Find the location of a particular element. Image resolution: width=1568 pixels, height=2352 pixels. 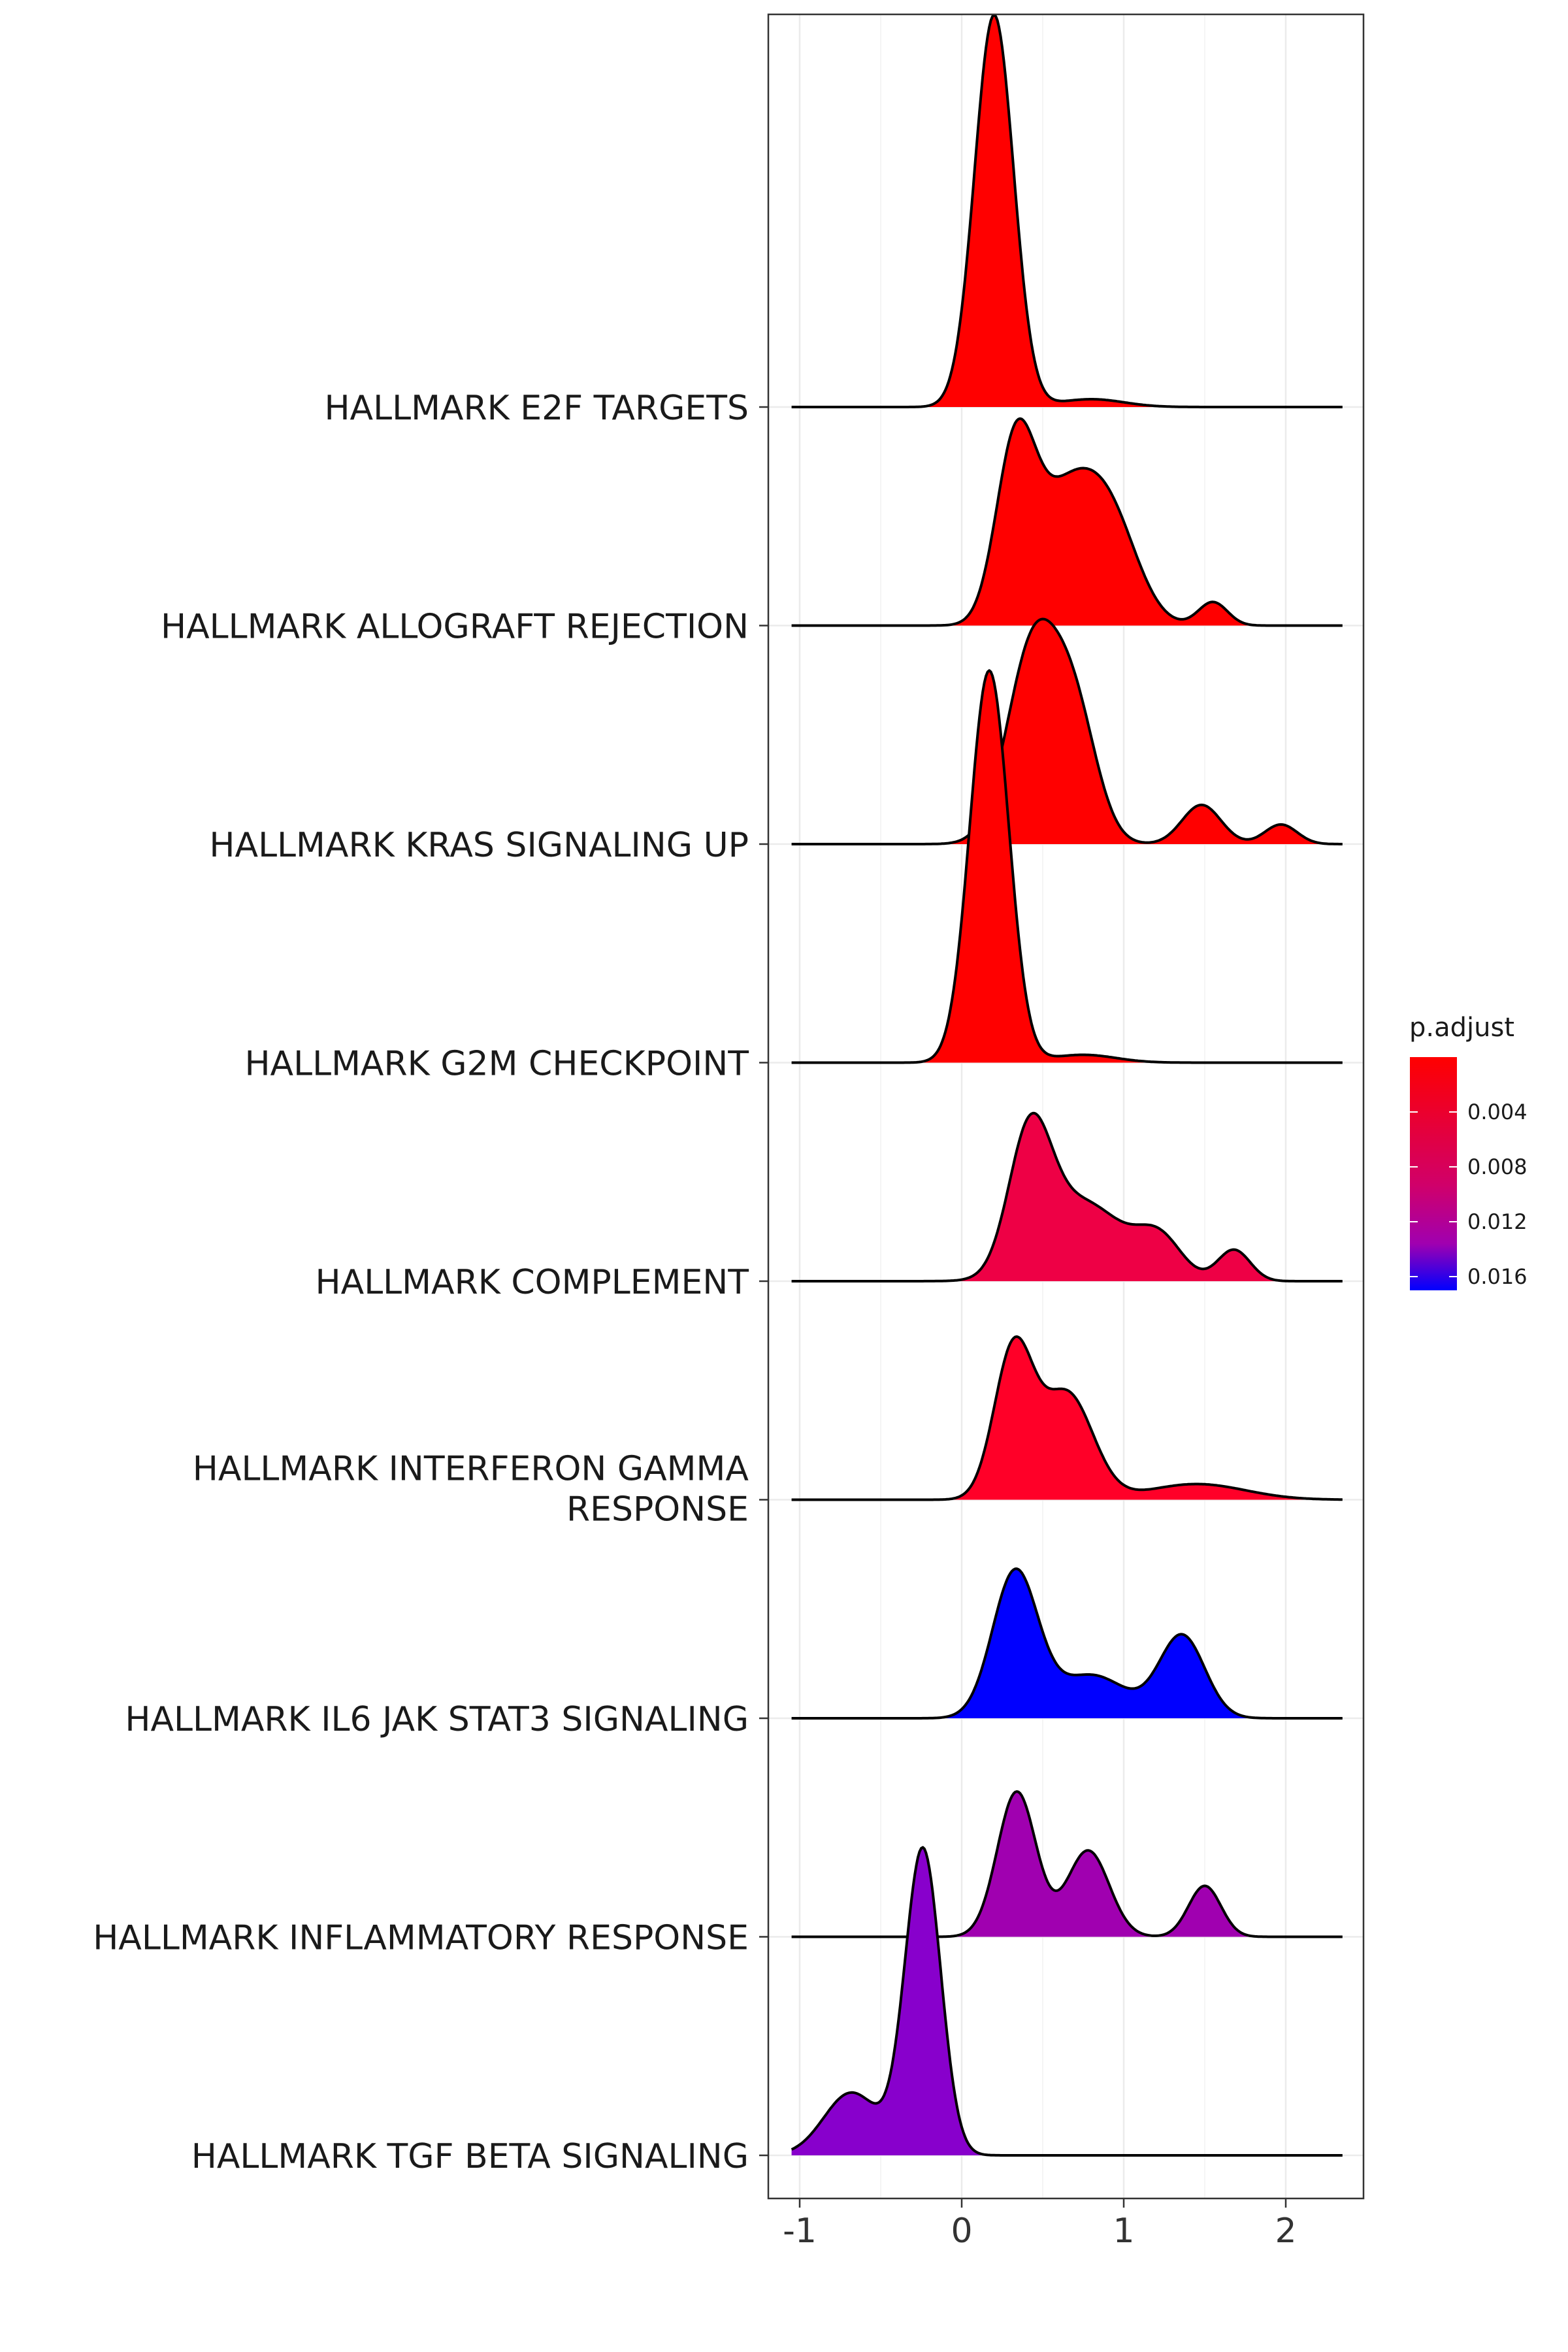

y-axis-label: HALLMARK IL6 JAK STAT3 SIGNALING is located at coordinates (437, 1719).